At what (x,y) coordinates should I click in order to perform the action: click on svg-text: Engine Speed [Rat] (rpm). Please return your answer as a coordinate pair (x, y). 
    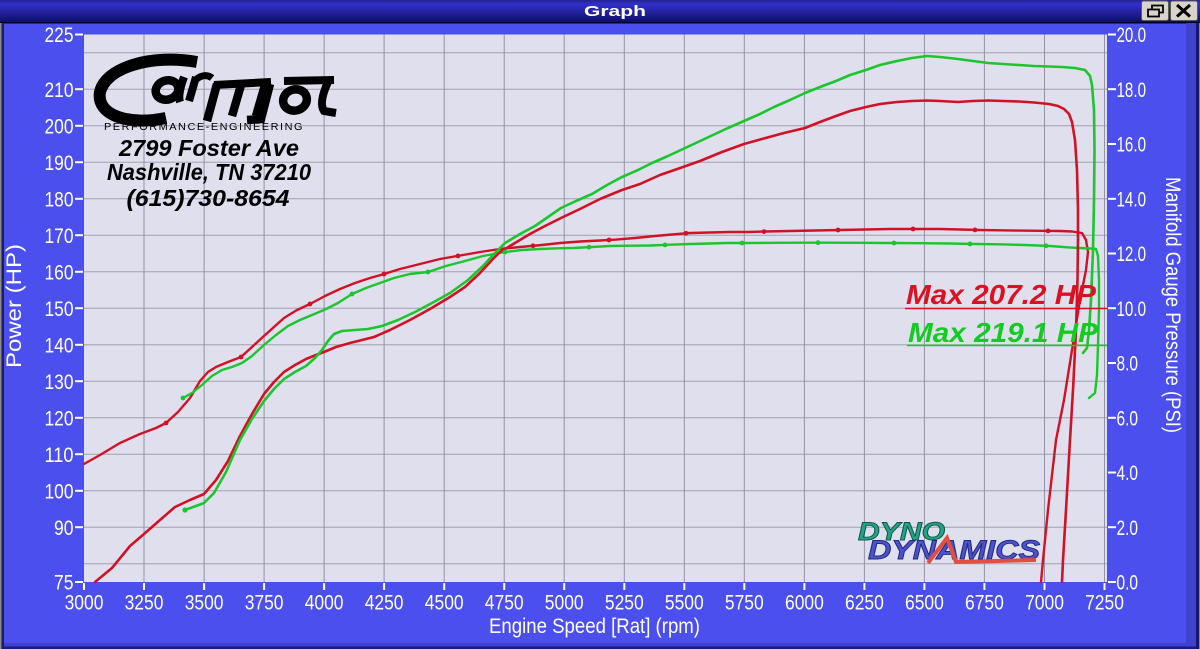
    Looking at the image, I should click on (594, 626).